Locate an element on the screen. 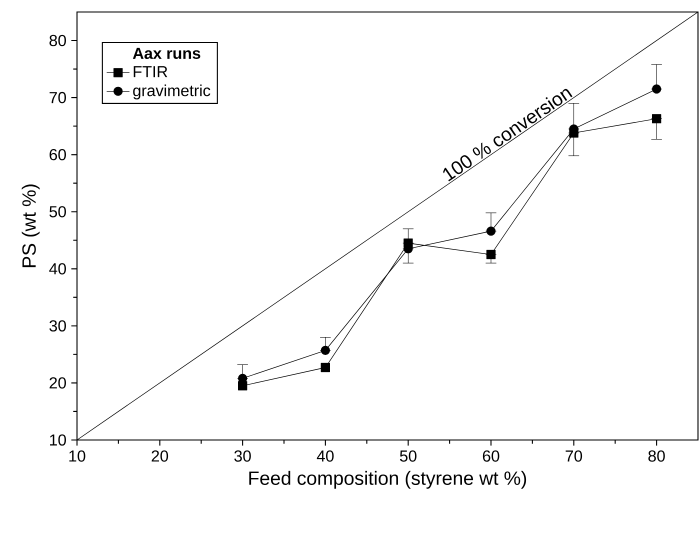 This screenshot has height=541, width=699. y-tick-label: 80 is located at coordinates (58, 40).